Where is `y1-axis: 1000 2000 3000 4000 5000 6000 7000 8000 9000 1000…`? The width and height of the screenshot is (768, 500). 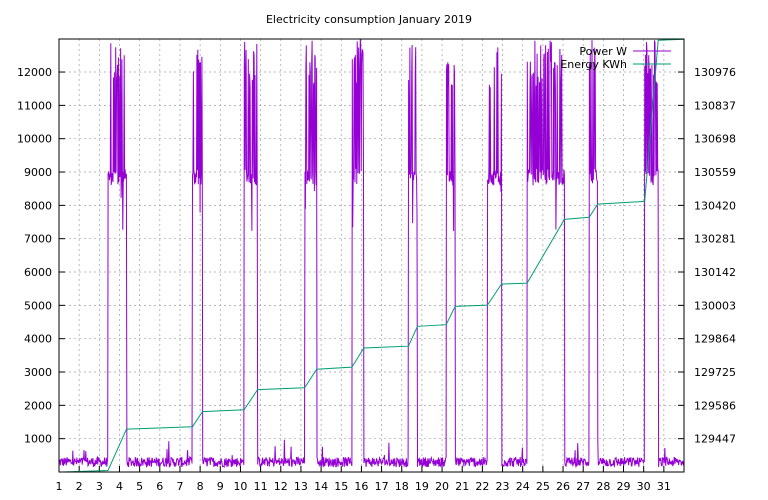 y1-axis: 1000 2000 3000 4000 5000 6000 7000 8000 9000 1000… is located at coordinates (41, 256).